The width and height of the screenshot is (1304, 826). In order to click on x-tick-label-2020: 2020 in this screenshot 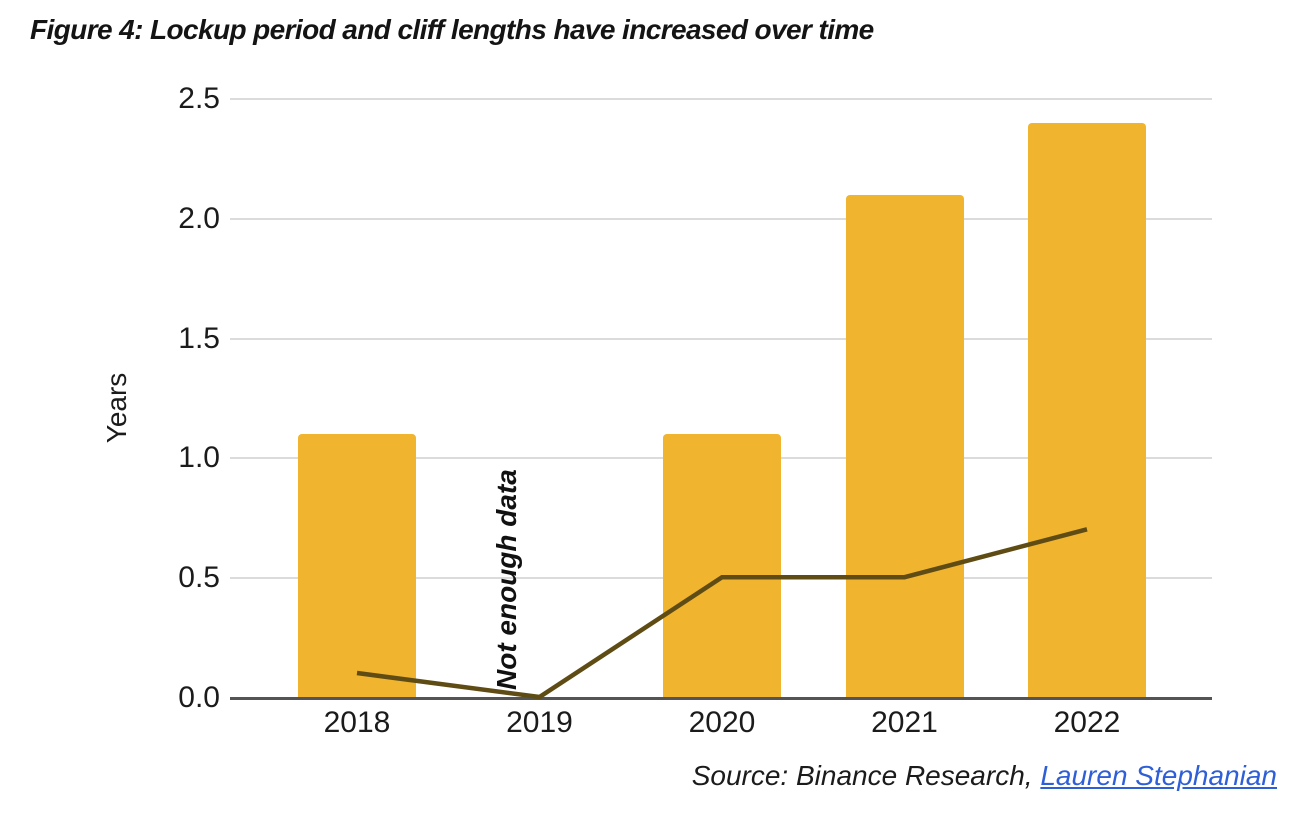, I will do `click(722, 722)`.